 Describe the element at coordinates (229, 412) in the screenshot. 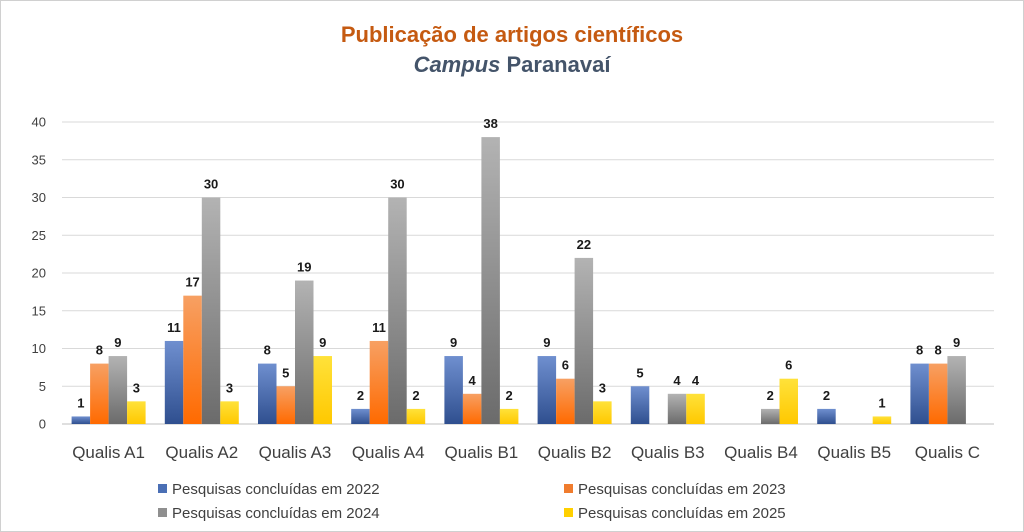

I see `bar-2025-qualis-a2` at that location.